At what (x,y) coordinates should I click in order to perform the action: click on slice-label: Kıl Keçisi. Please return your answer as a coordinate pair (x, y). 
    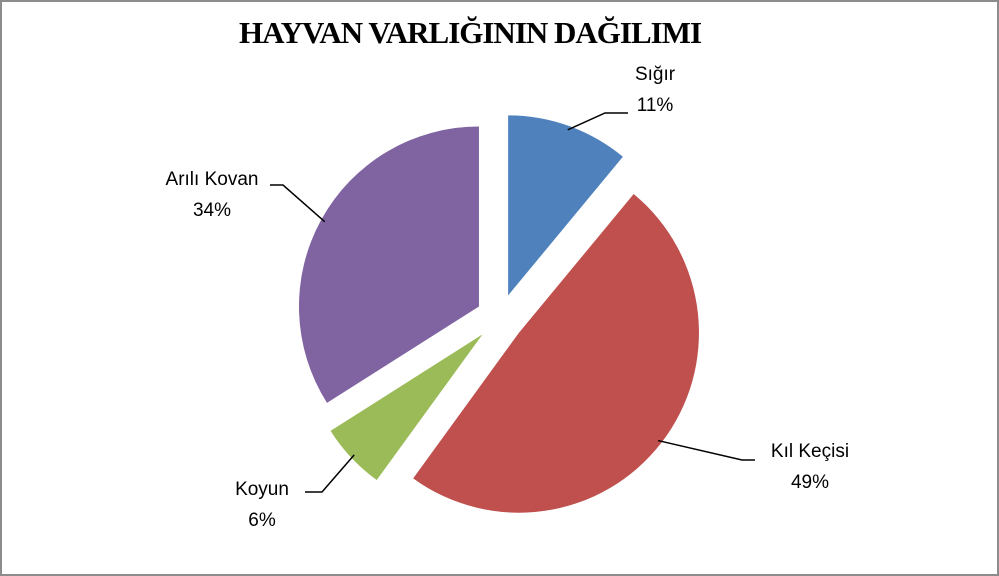
    Looking at the image, I should click on (810, 451).